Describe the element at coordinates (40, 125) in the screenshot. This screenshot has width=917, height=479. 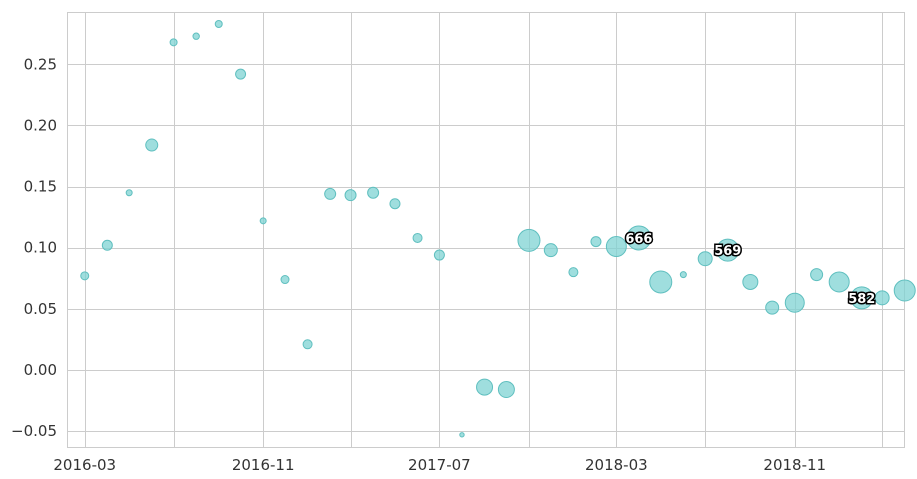
I see `y-tick-label: 0.20` at that location.